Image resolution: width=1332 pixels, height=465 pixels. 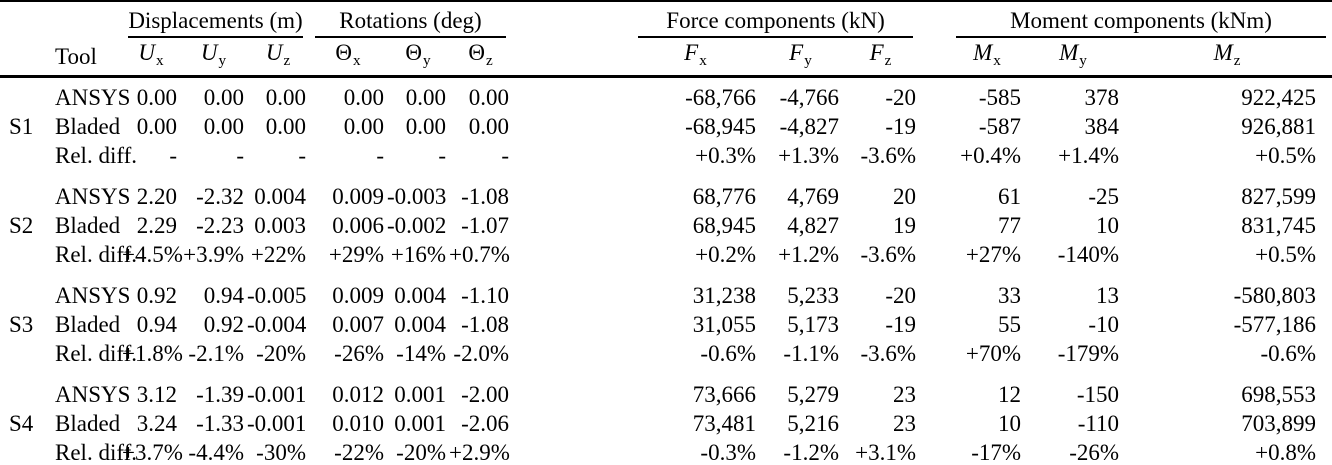 I want to click on value-cell: 827,599, so click(x=1279, y=196).